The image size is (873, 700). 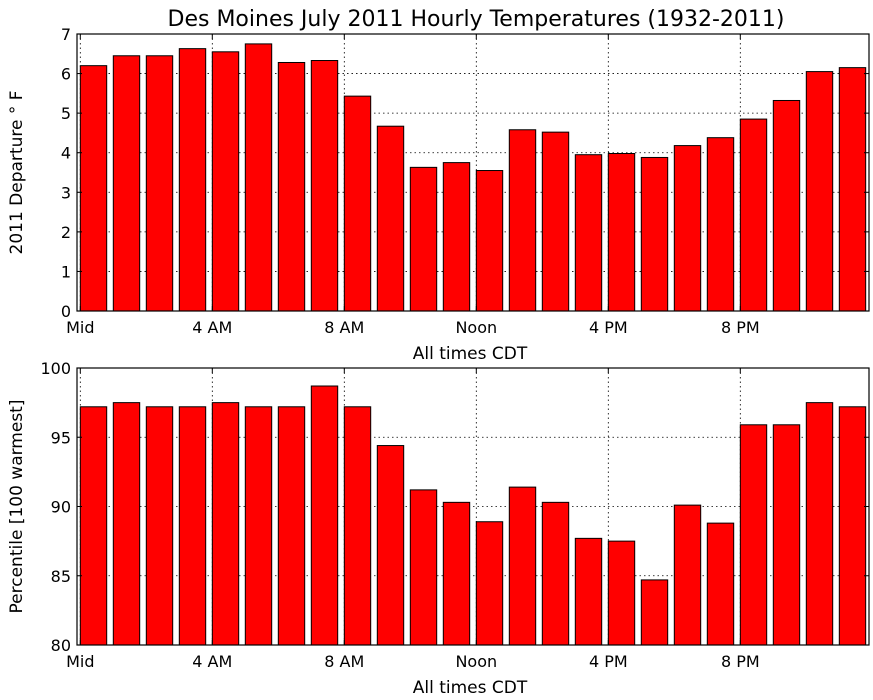 I want to click on y-tick-label: 1, so click(x=66, y=271).